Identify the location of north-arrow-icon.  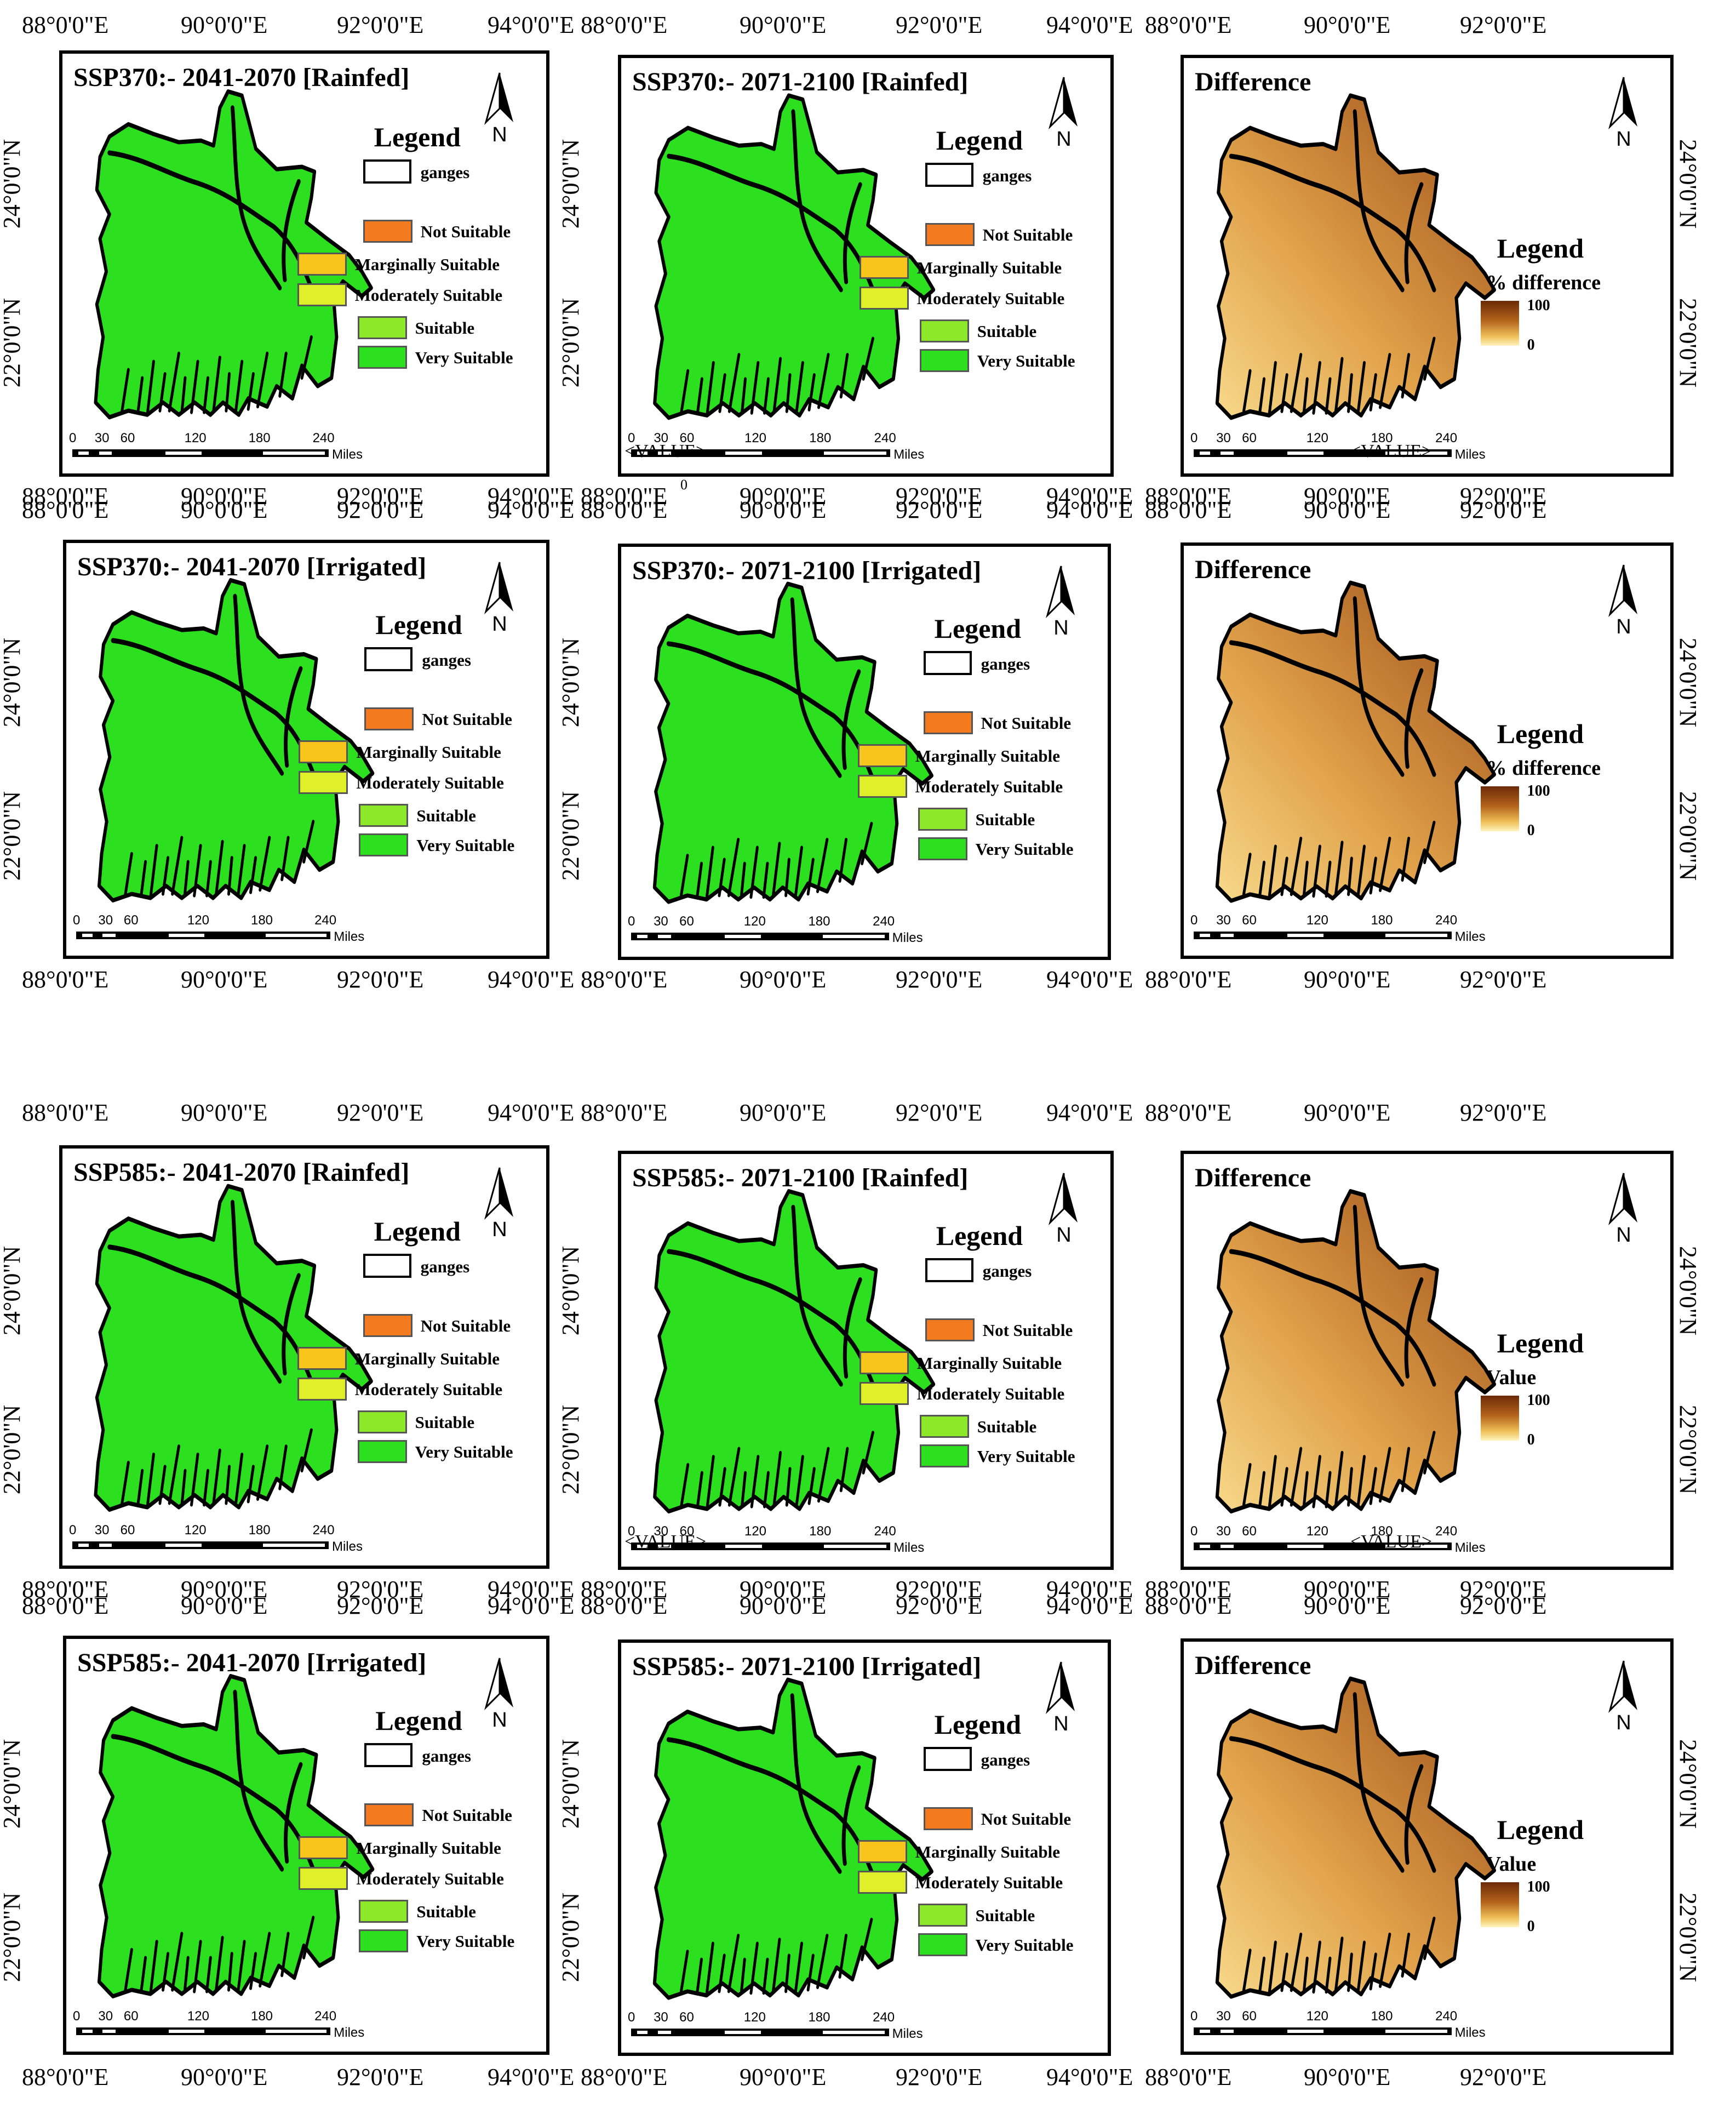
(1622, 1199).